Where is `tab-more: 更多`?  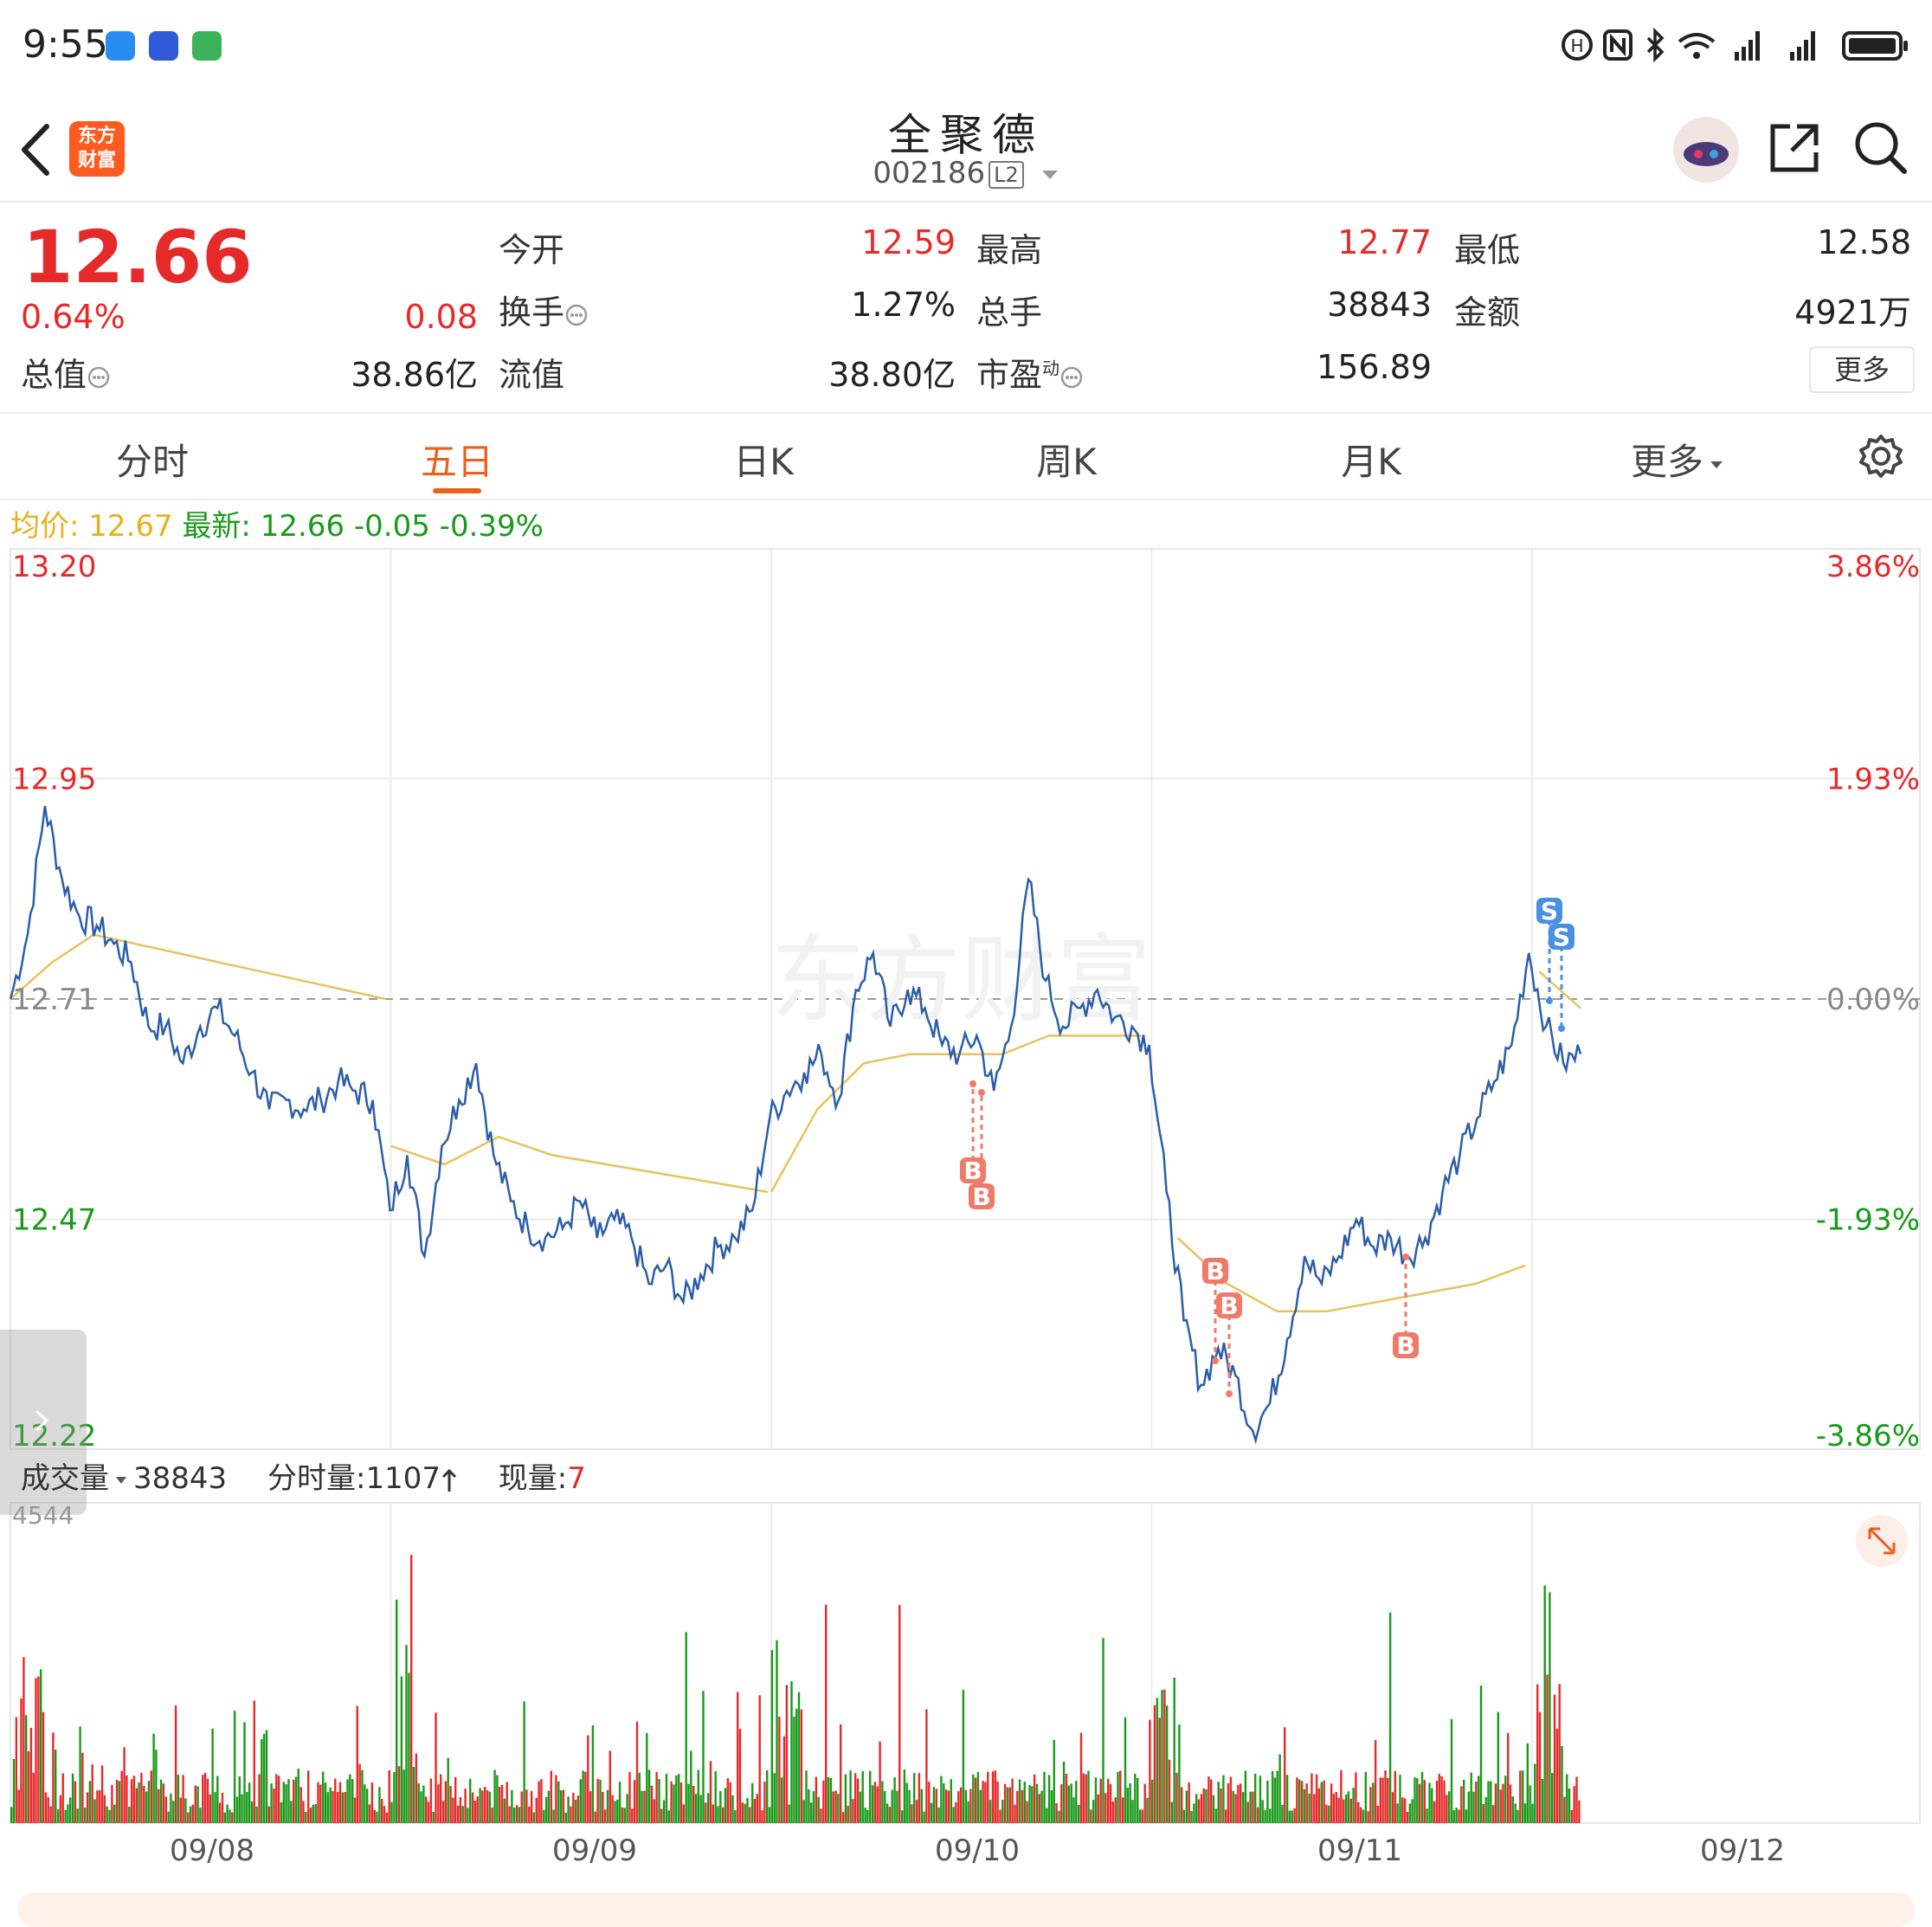 tab-more: 更多 is located at coordinates (1677, 460).